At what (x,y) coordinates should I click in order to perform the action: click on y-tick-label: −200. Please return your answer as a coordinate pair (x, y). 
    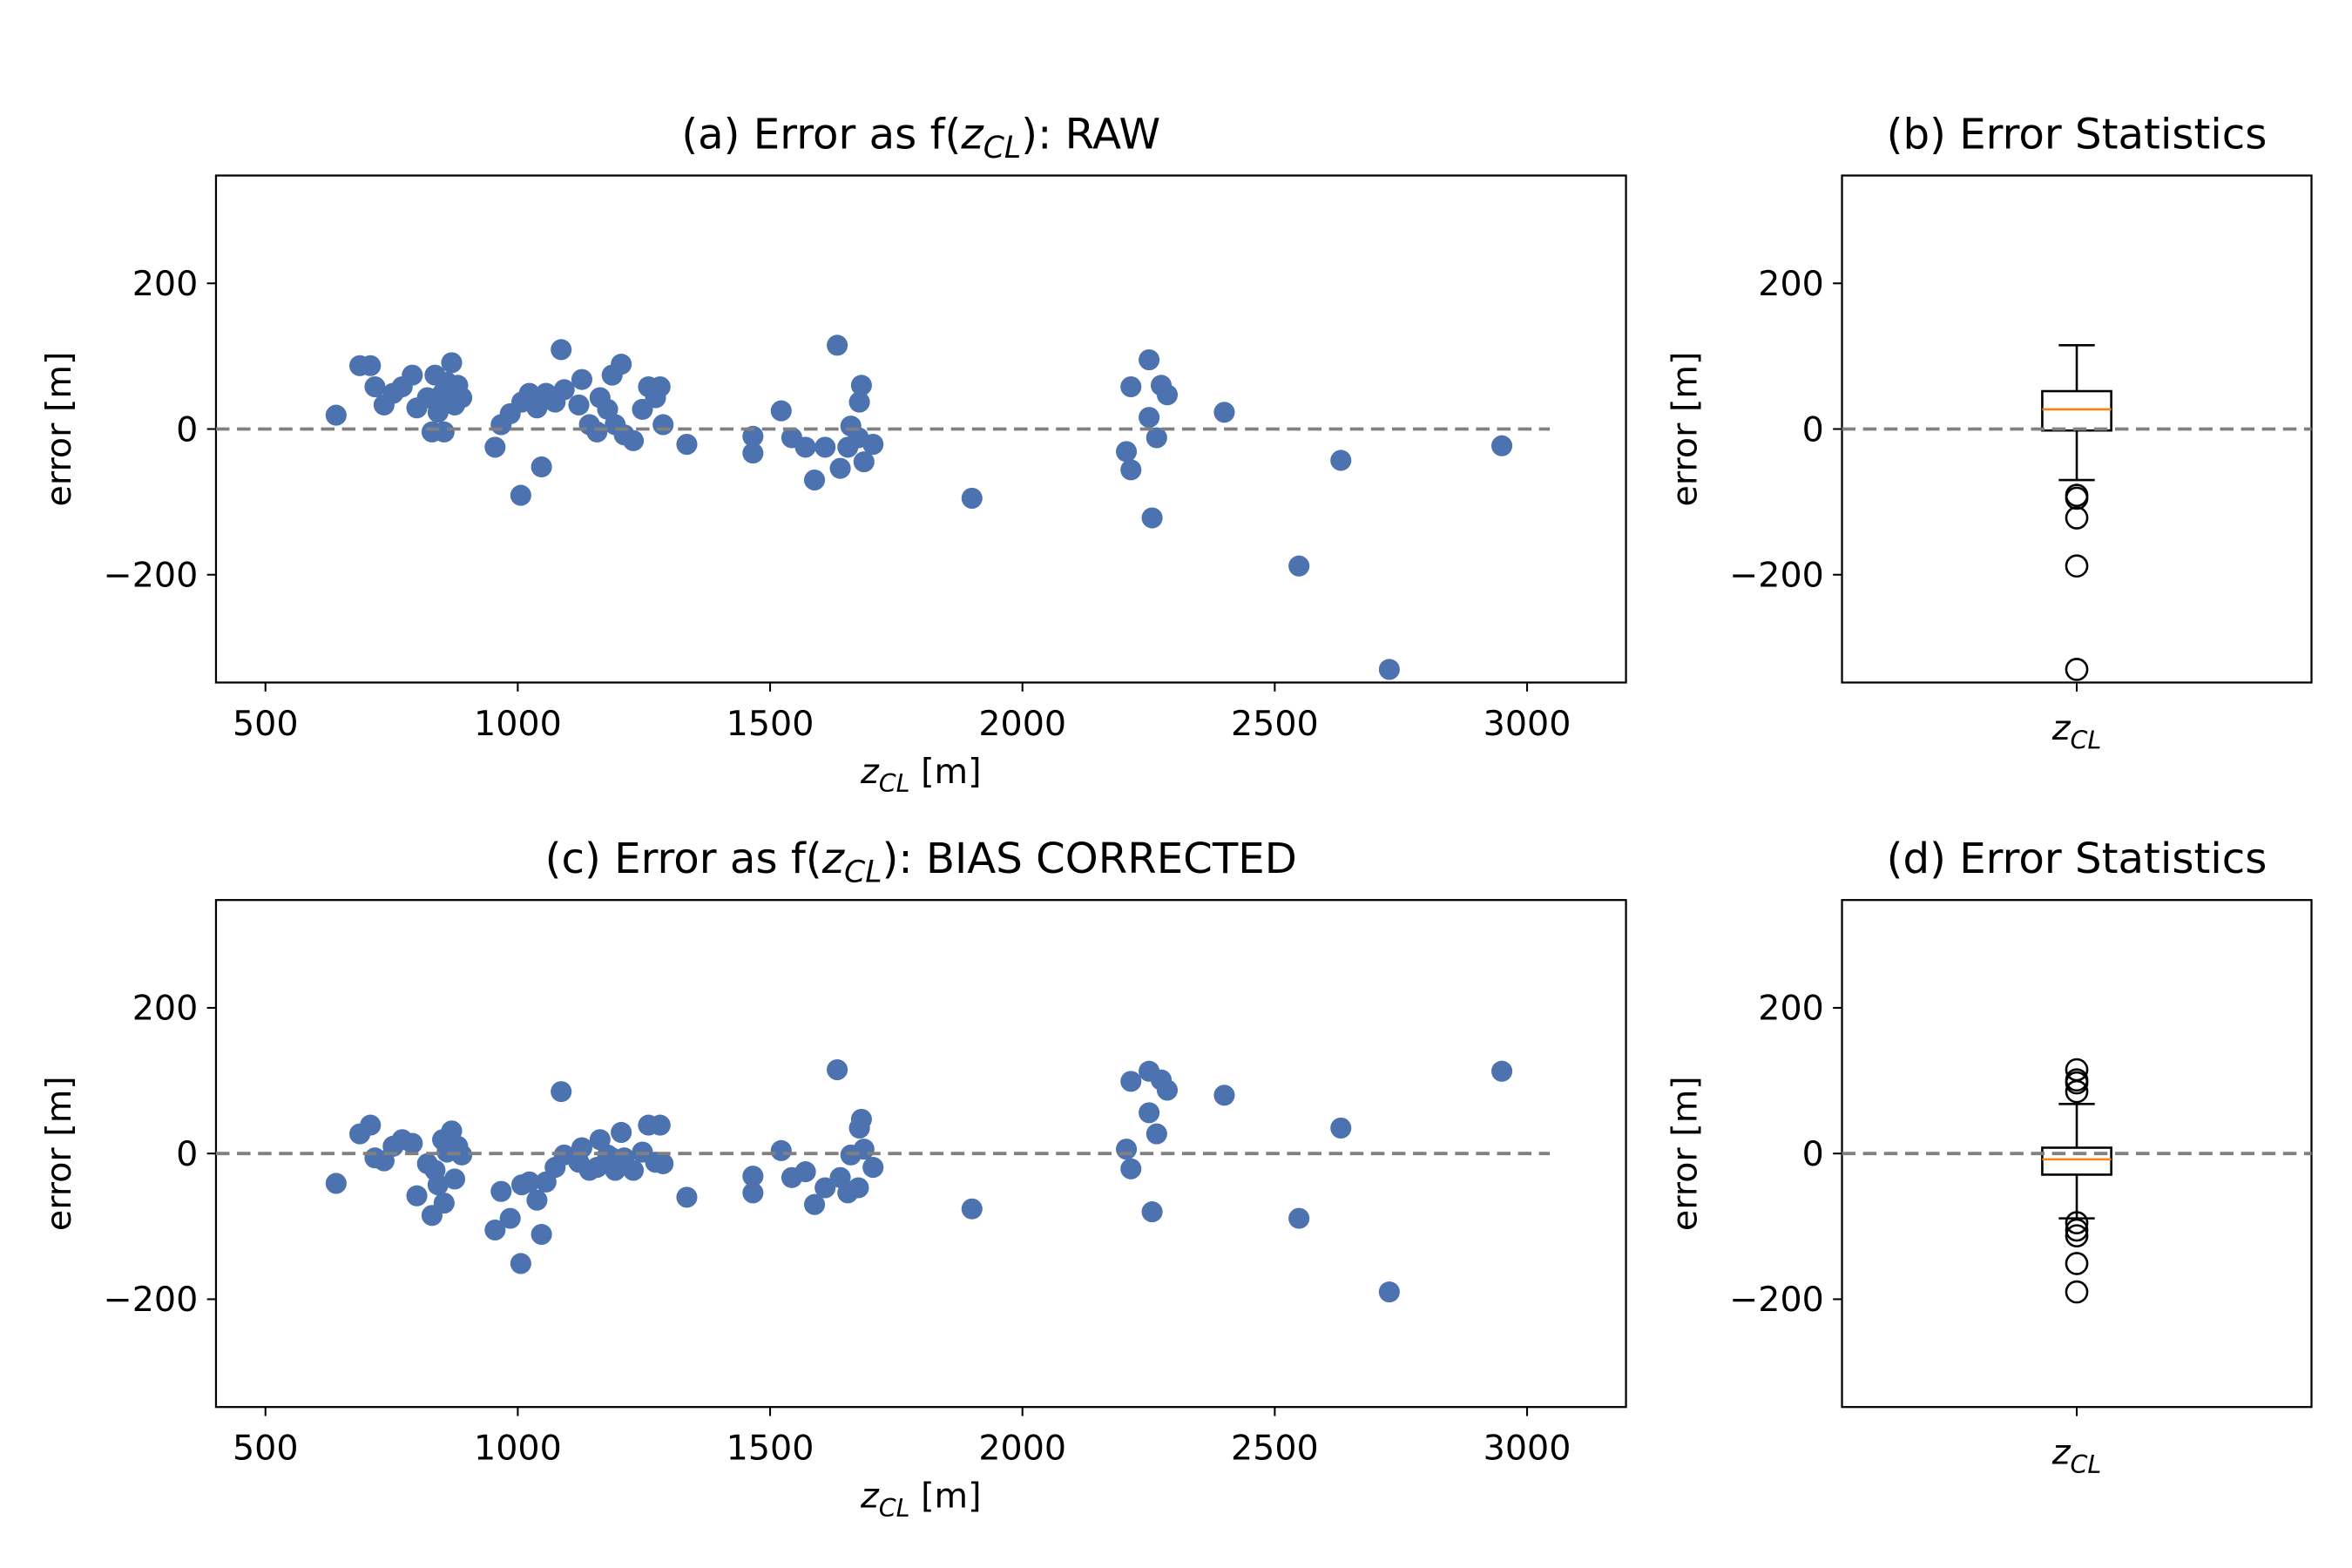
    Looking at the image, I should click on (1776, 576).